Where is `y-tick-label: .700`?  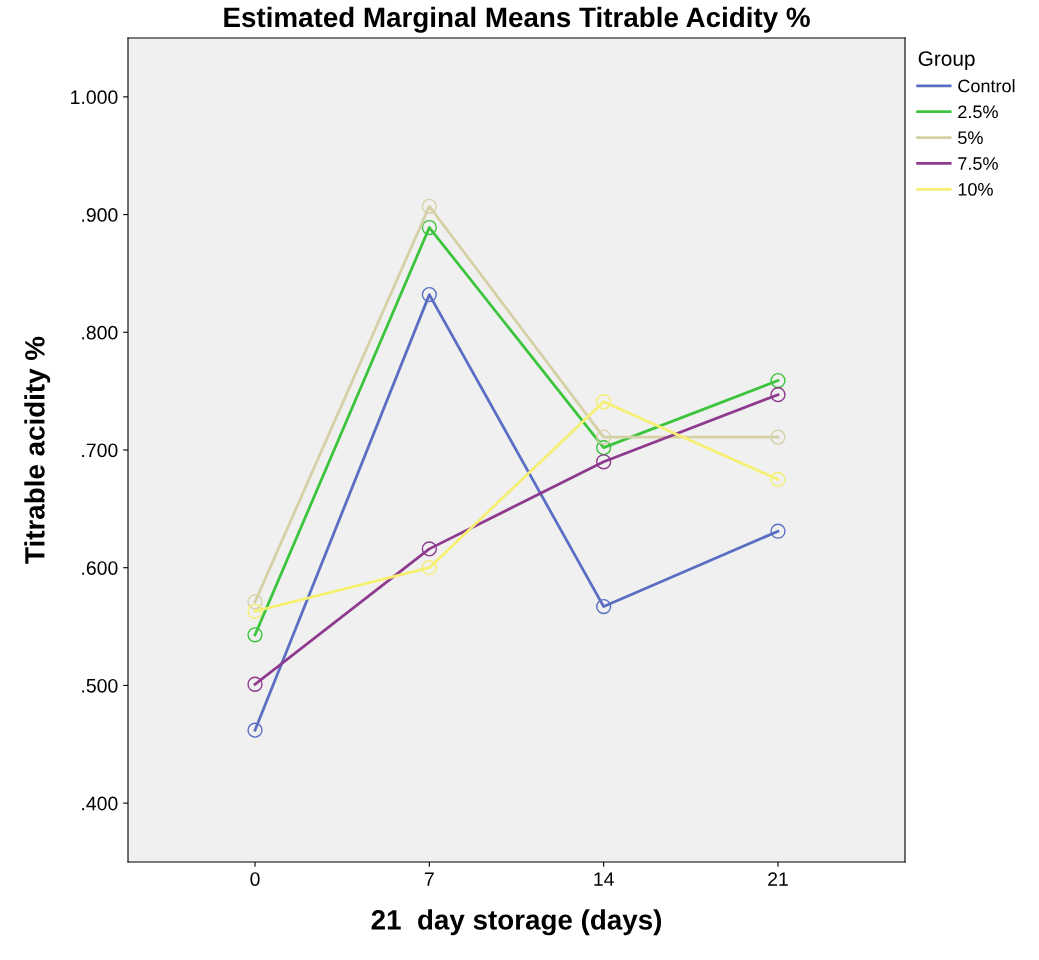
y-tick-label: .700 is located at coordinates (100, 450).